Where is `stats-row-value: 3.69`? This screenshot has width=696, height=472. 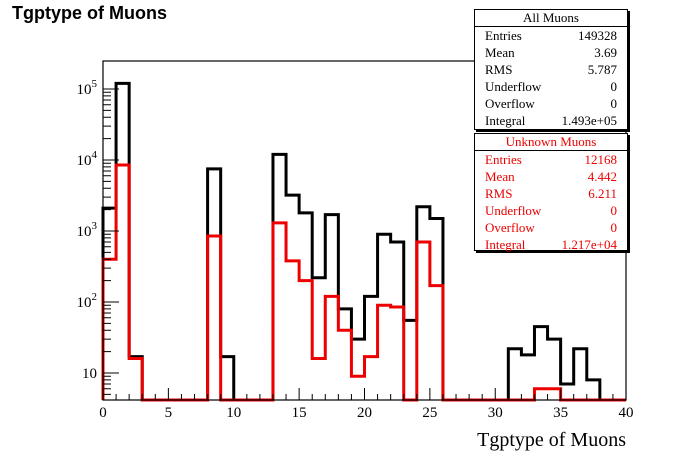 stats-row-value: 3.69 is located at coordinates (605, 52).